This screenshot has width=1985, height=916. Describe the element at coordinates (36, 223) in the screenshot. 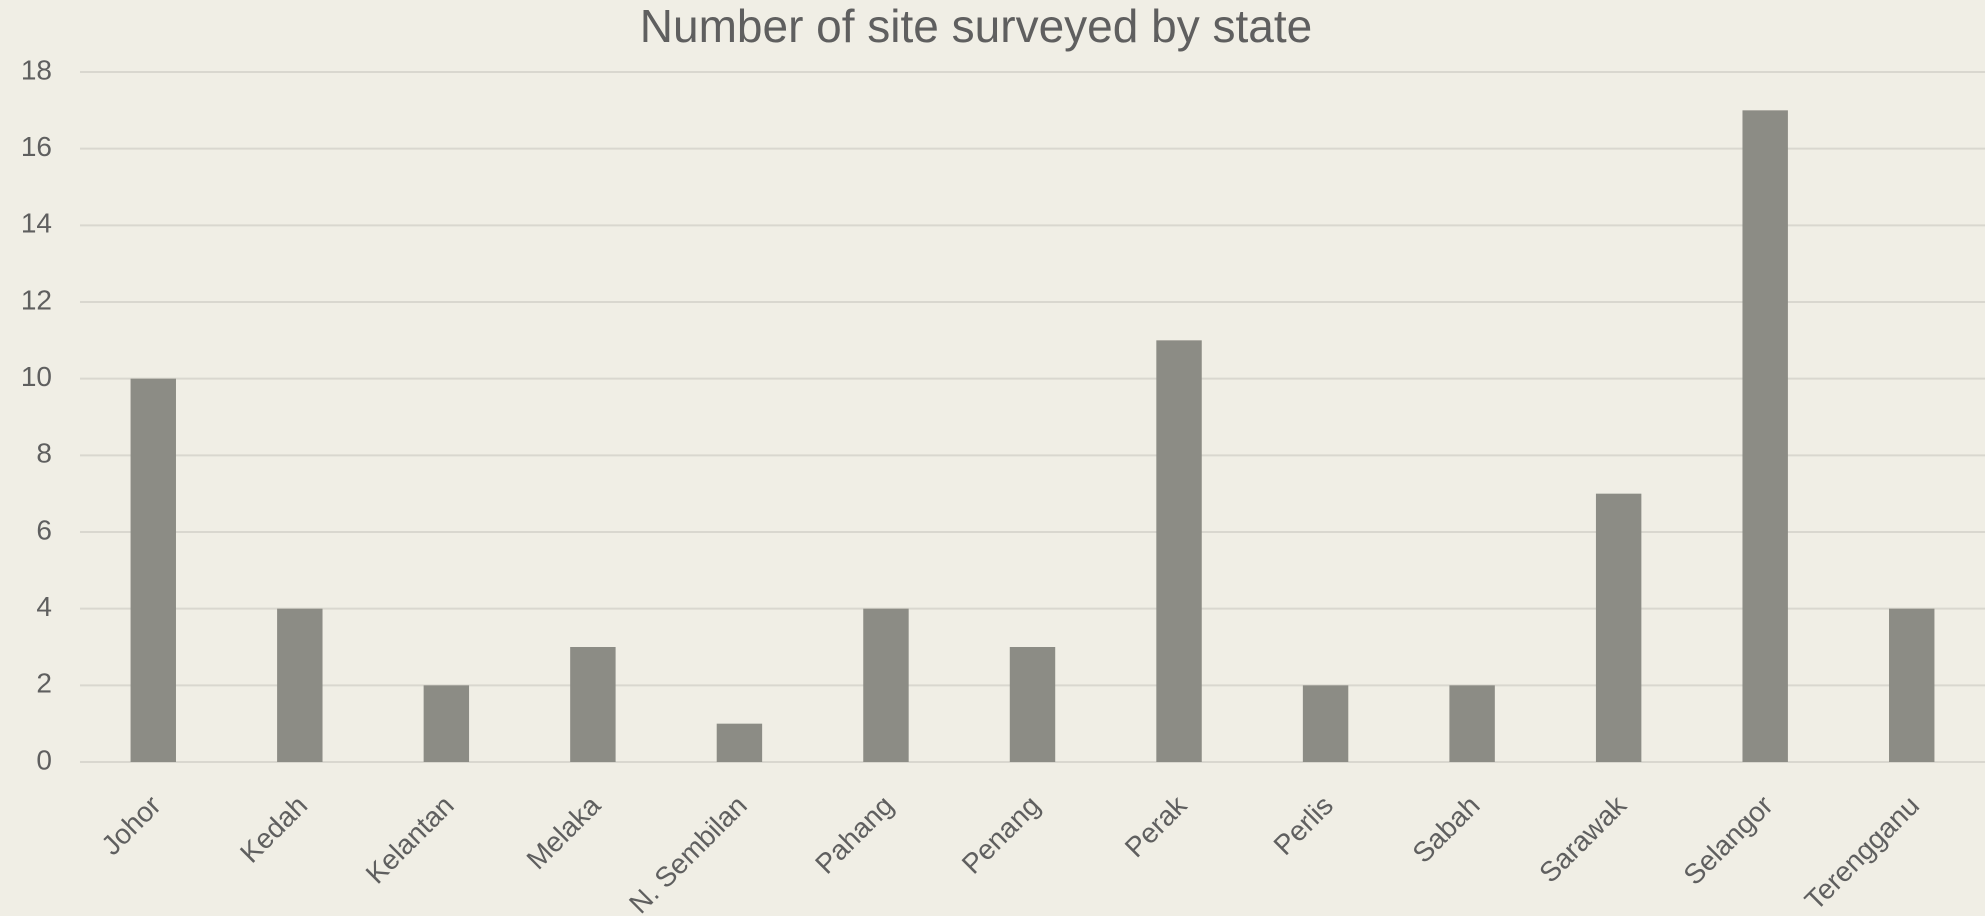

I see `y-tick-label: 14` at that location.